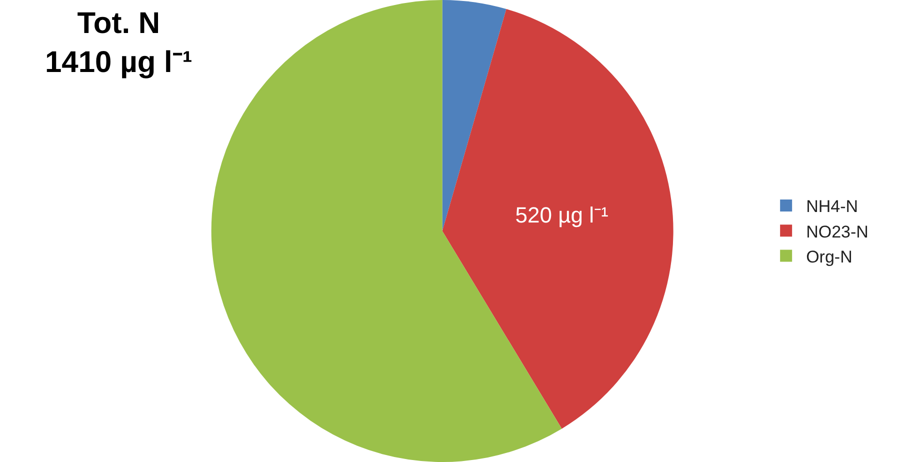 The height and width of the screenshot is (462, 912). I want to click on legend-label: NH4-N, so click(832, 206).